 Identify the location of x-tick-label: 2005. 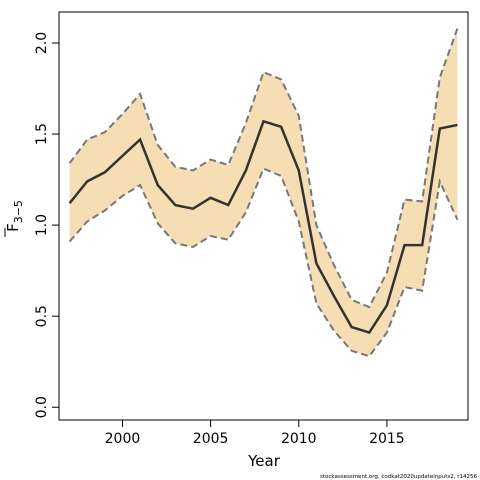
(211, 439).